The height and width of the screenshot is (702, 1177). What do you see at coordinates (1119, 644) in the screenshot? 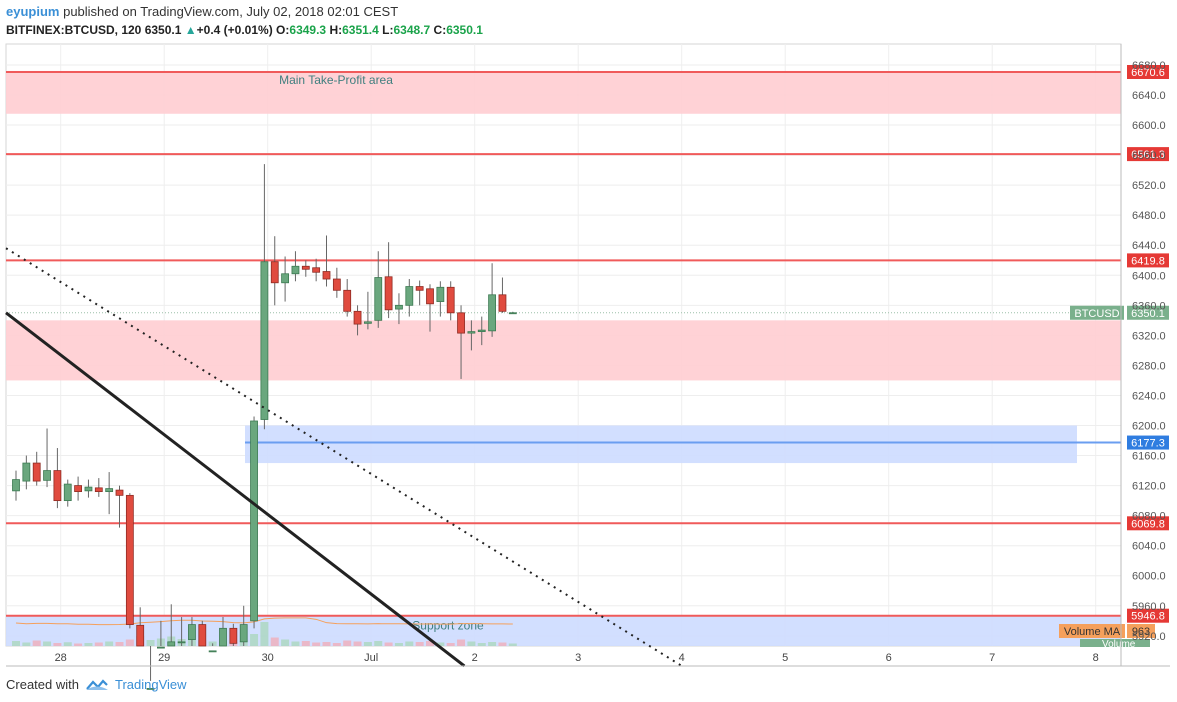
I see `volume-label: Volume` at bounding box center [1119, 644].